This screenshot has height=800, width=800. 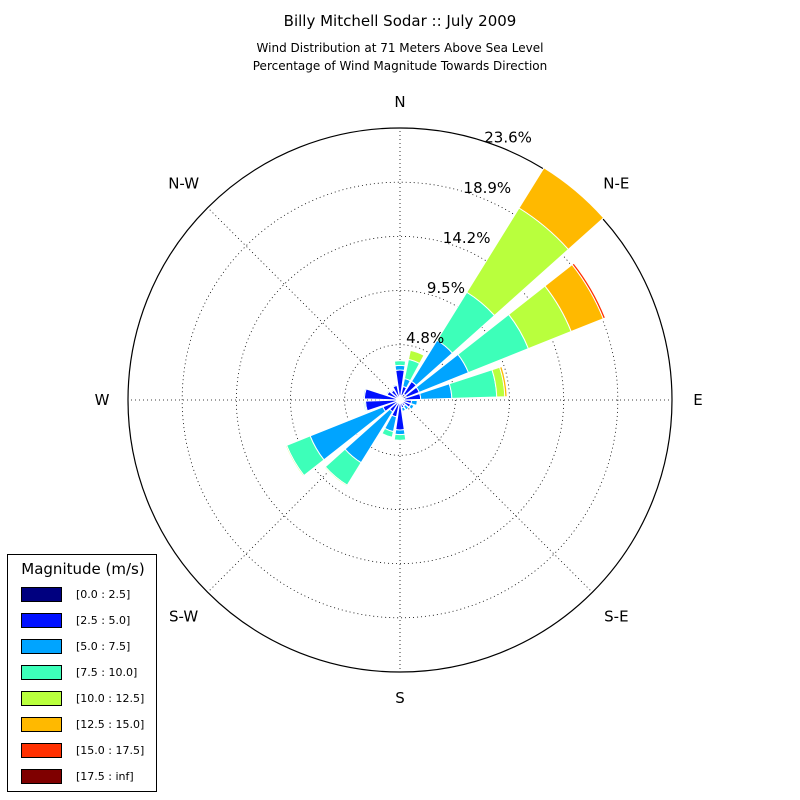 What do you see at coordinates (697, 400) in the screenshot?
I see `direction-label: E` at bounding box center [697, 400].